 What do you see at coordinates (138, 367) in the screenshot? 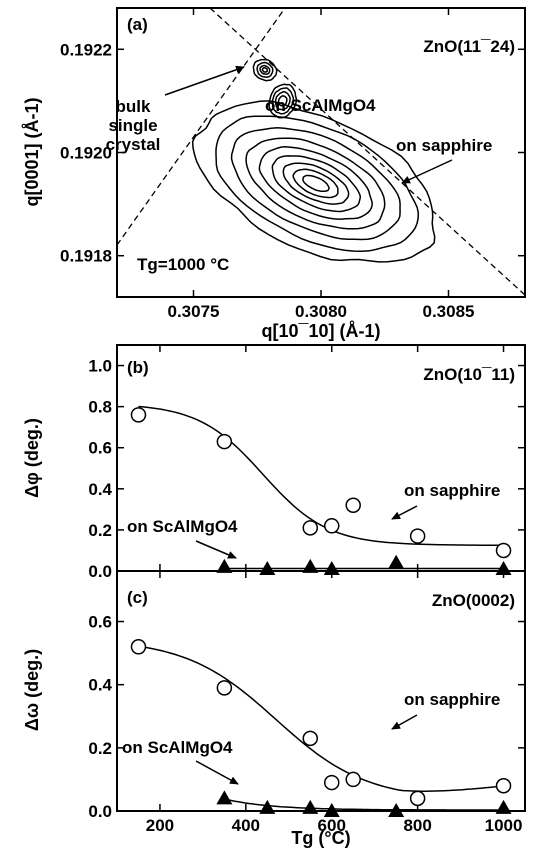
I see `panel-b-label: (b)` at bounding box center [138, 367].